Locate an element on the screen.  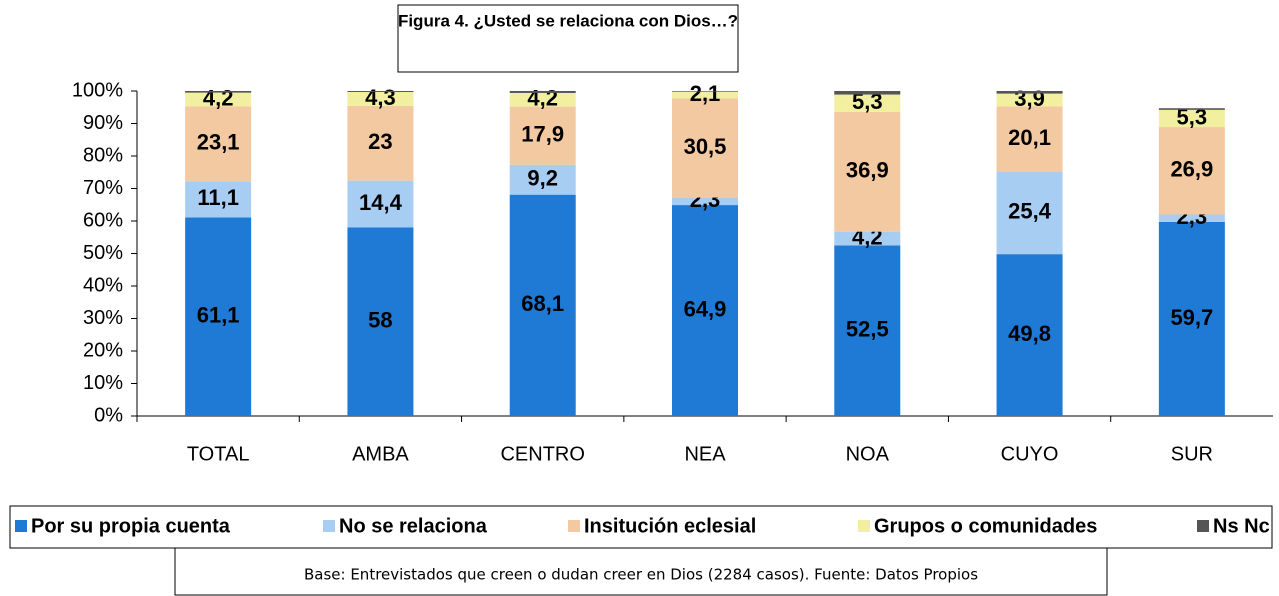
x-tick-label: TOTAL is located at coordinates (218, 454).